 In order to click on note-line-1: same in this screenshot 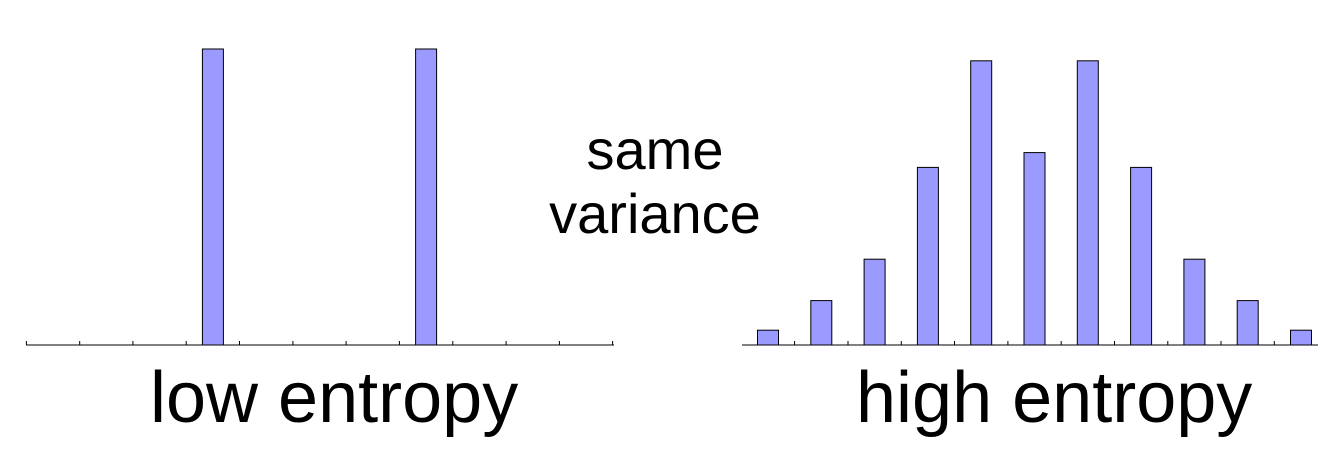, I will do `click(655, 149)`.